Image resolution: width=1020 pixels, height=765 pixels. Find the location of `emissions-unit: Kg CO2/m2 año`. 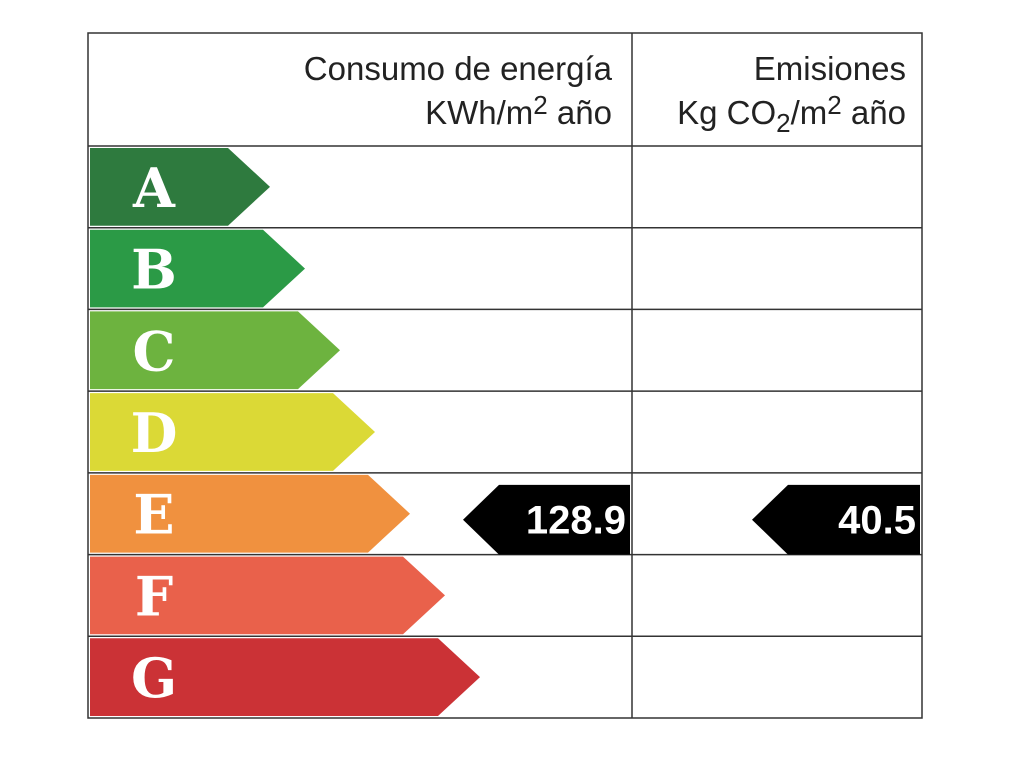

emissions-unit: Kg CO2/m2 año is located at coordinates (791, 114).